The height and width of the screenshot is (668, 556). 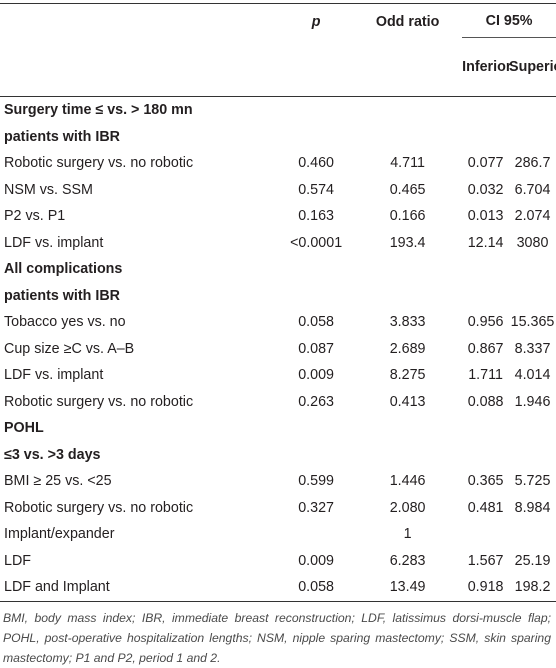 I want to click on section-row: POHL, so click(x=278, y=428).